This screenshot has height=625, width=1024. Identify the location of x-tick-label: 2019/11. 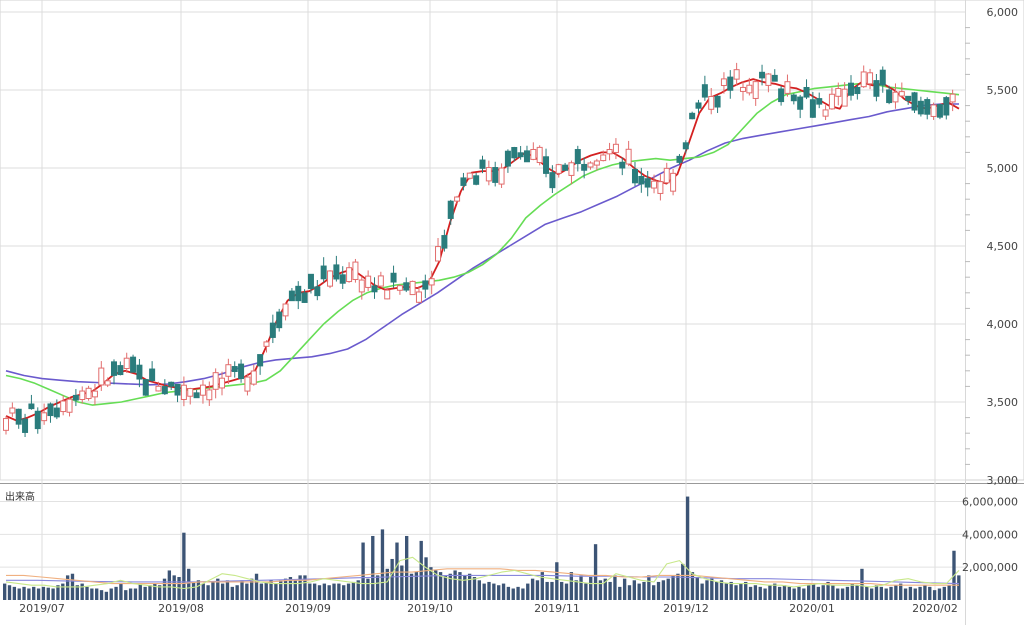
(557, 608).